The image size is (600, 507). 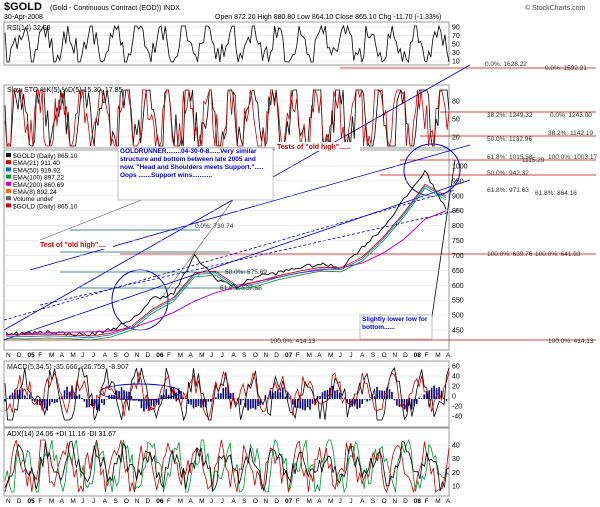 What do you see at coordinates (457, 417) in the screenshot?
I see `macd-tick-label: -40` at bounding box center [457, 417].